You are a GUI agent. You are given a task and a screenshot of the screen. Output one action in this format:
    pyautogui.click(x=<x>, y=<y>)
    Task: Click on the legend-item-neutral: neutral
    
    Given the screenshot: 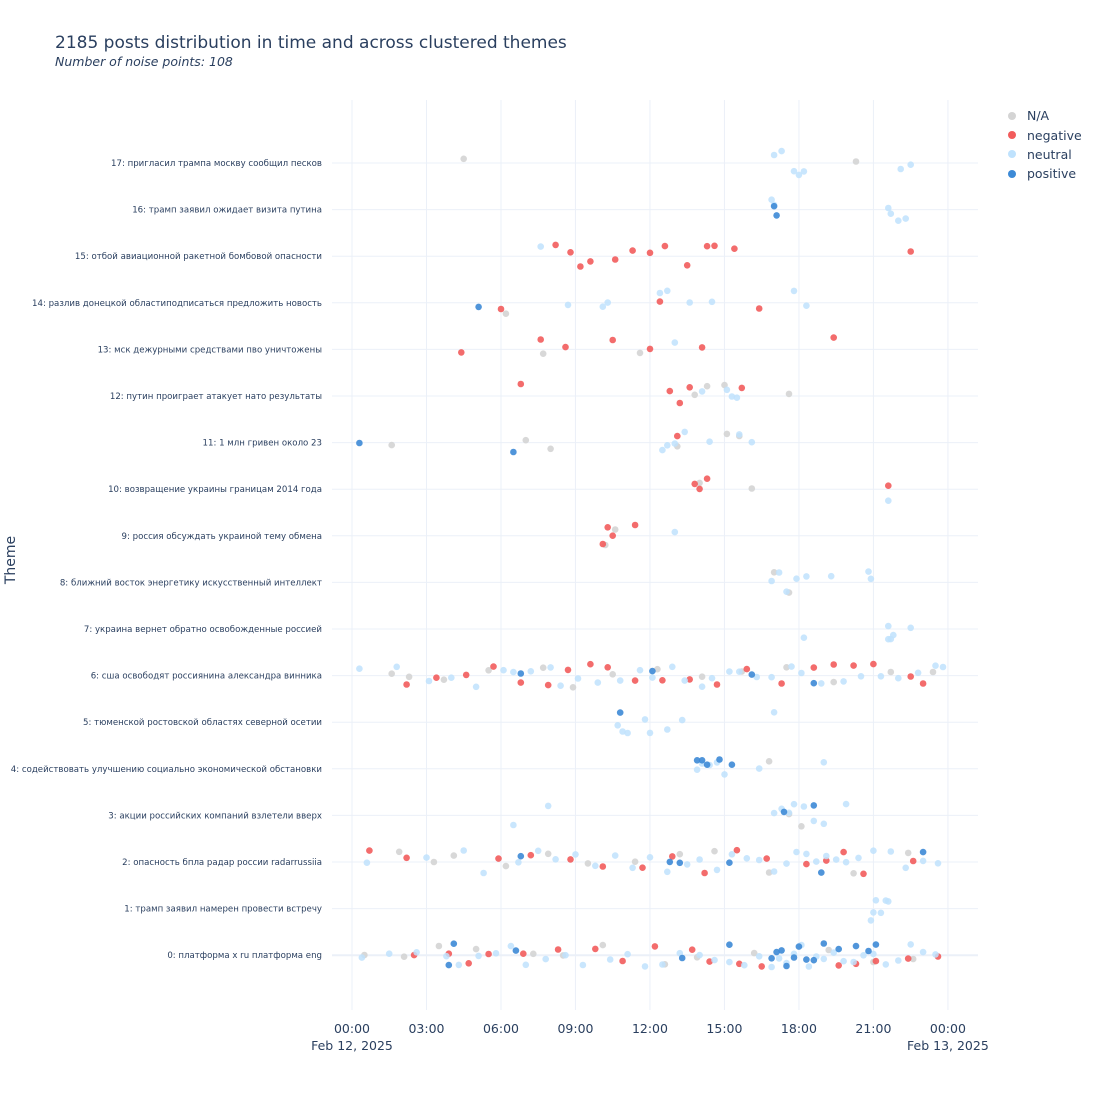 What is the action you would take?
    pyautogui.click(x=1043, y=154)
    